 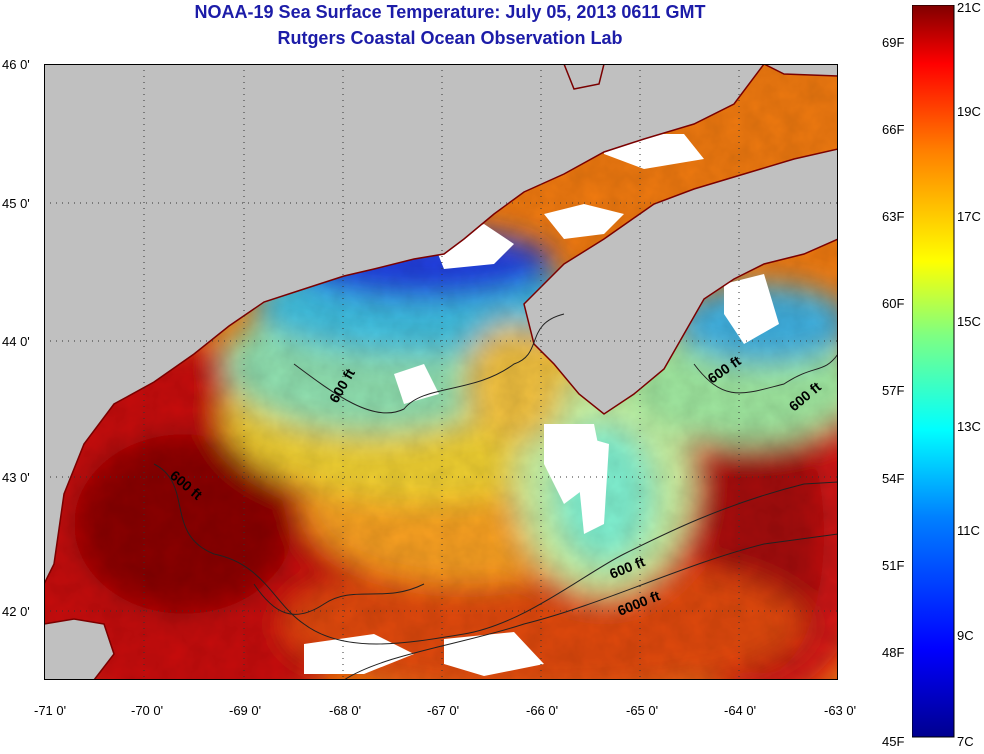 I want to click on celsius-label: 19C, so click(x=969, y=111).